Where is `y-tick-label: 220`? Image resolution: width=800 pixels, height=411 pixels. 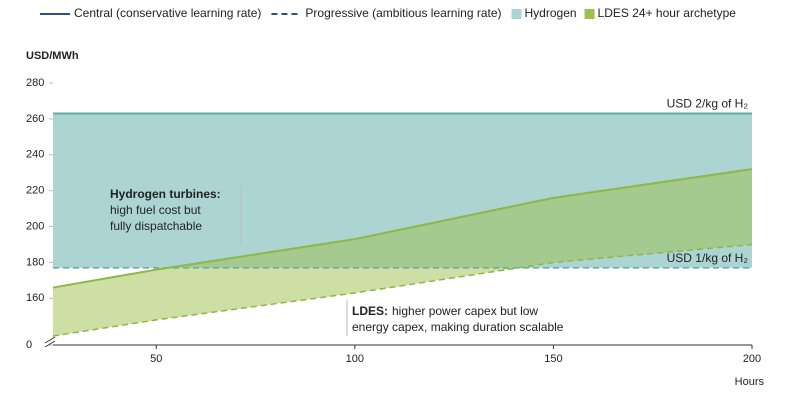
y-tick-label: 220 is located at coordinates (35, 191).